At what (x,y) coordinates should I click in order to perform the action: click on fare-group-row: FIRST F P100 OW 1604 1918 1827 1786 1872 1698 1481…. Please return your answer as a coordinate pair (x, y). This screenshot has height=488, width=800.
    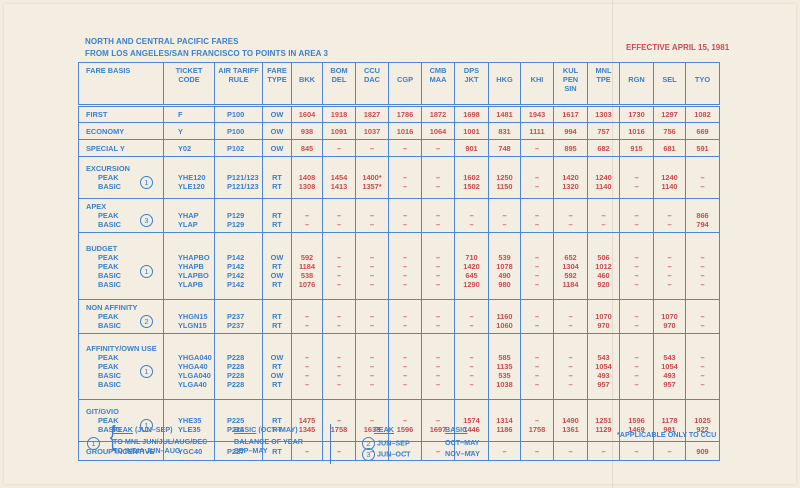
    Looking at the image, I should click on (399, 114).